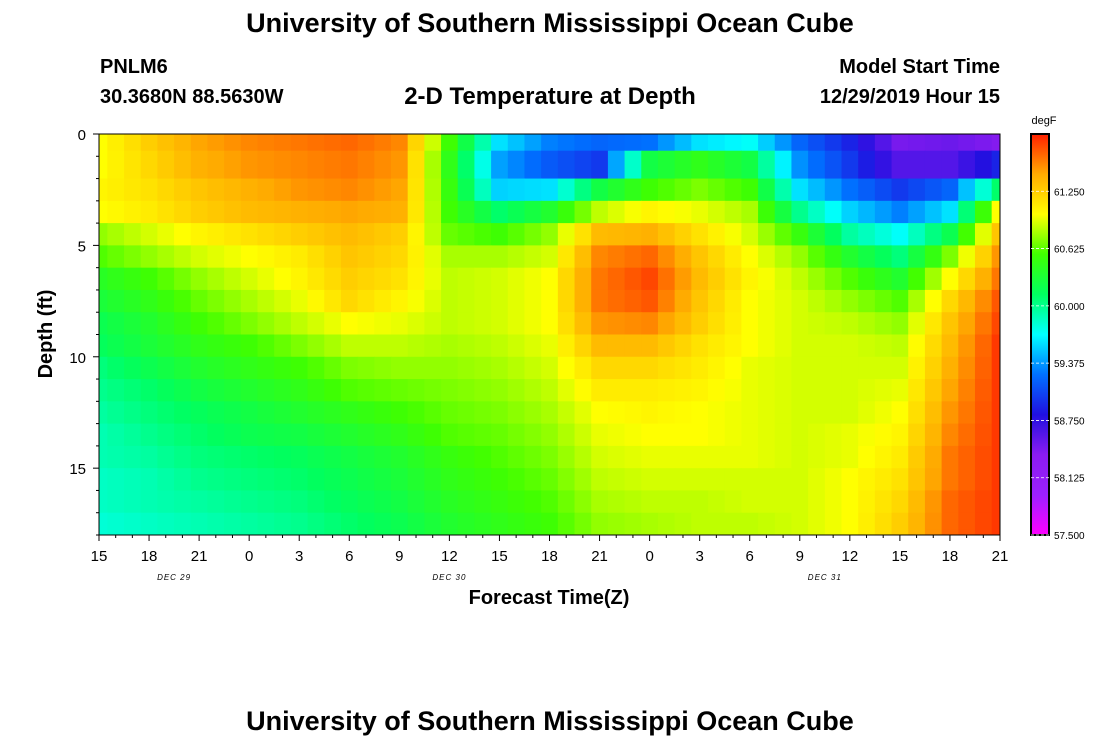 The image size is (1100, 750). I want to click on colorbar-tick-label: 60.625, so click(1069, 250).